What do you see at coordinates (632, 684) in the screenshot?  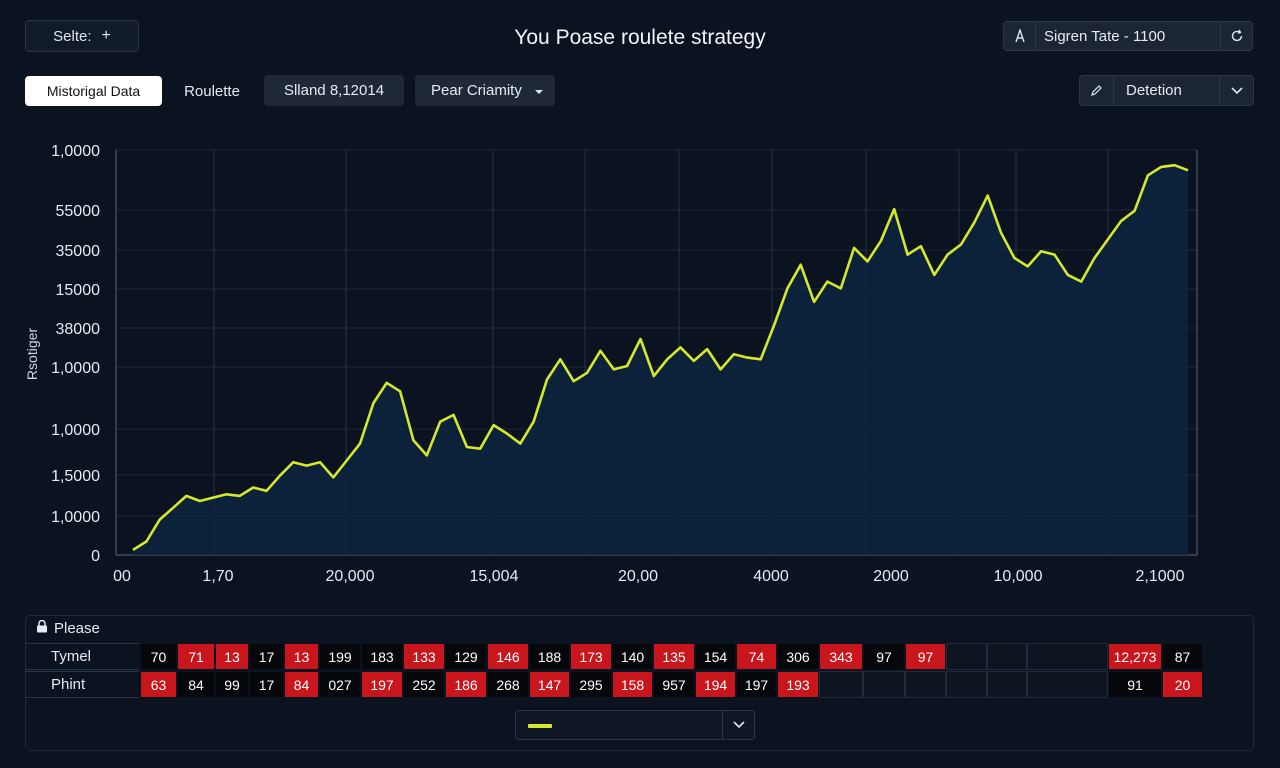 I see `result-cell: 158` at bounding box center [632, 684].